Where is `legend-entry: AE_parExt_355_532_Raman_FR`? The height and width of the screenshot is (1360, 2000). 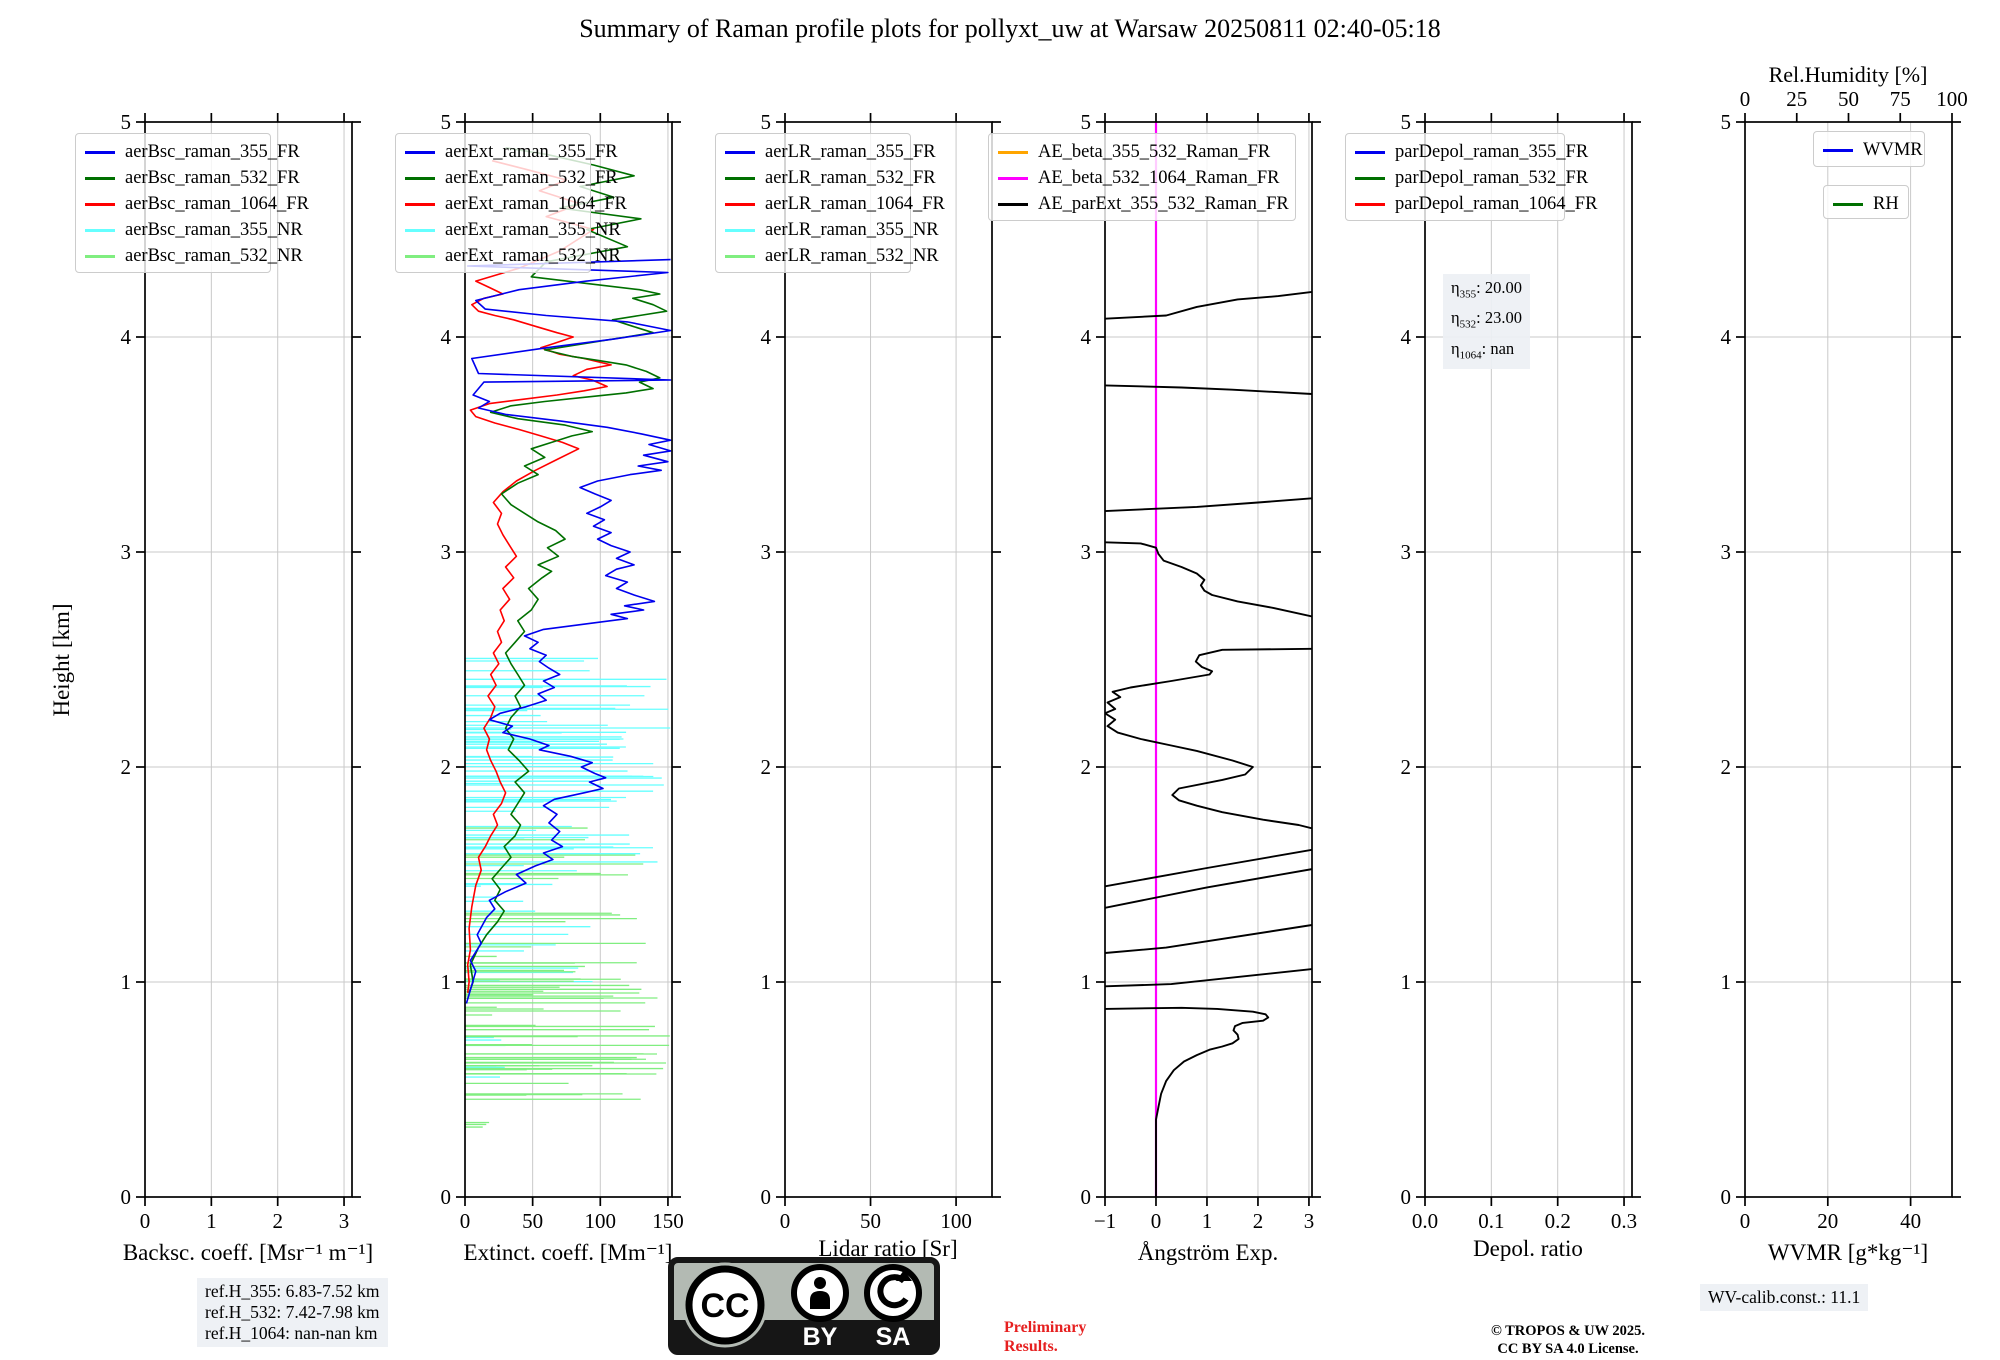 legend-entry: AE_parExt_355_532_Raman_FR is located at coordinates (1143, 204).